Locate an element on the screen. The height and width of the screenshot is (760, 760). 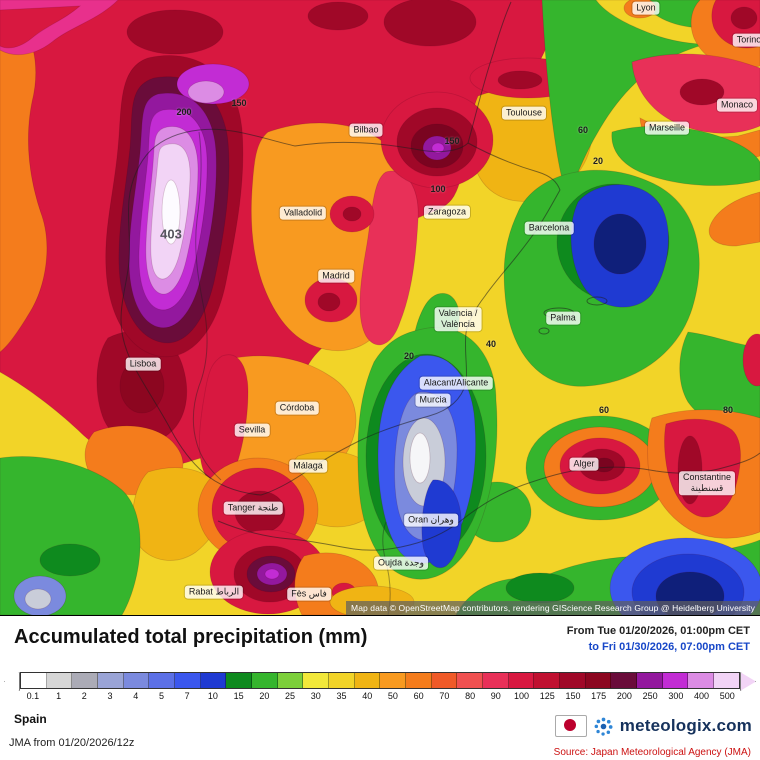
legend-value: 10 is located at coordinates (212, 696).